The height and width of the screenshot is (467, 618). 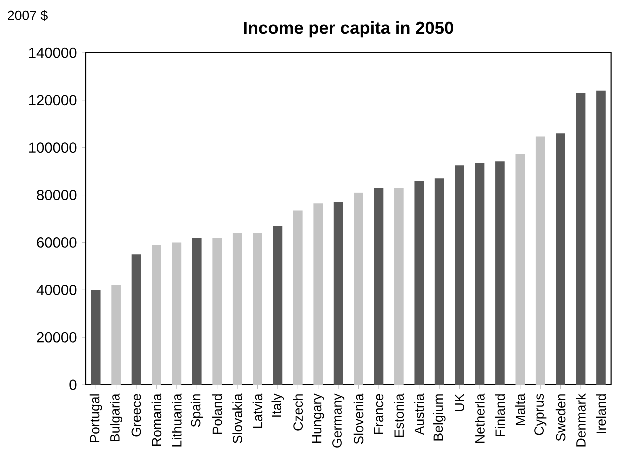 I want to click on x-tick-label: Romania, so click(x=157, y=420).